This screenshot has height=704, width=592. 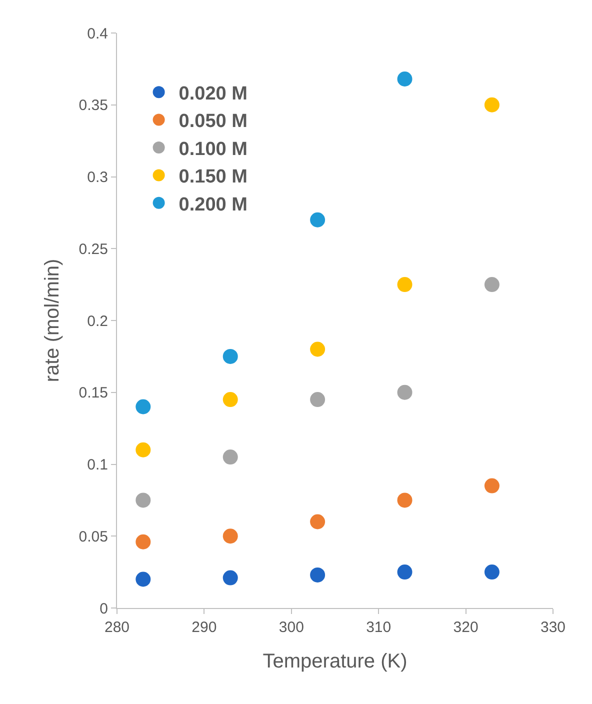 I want to click on y-axis-title: rate (mol/min), so click(x=52, y=320).